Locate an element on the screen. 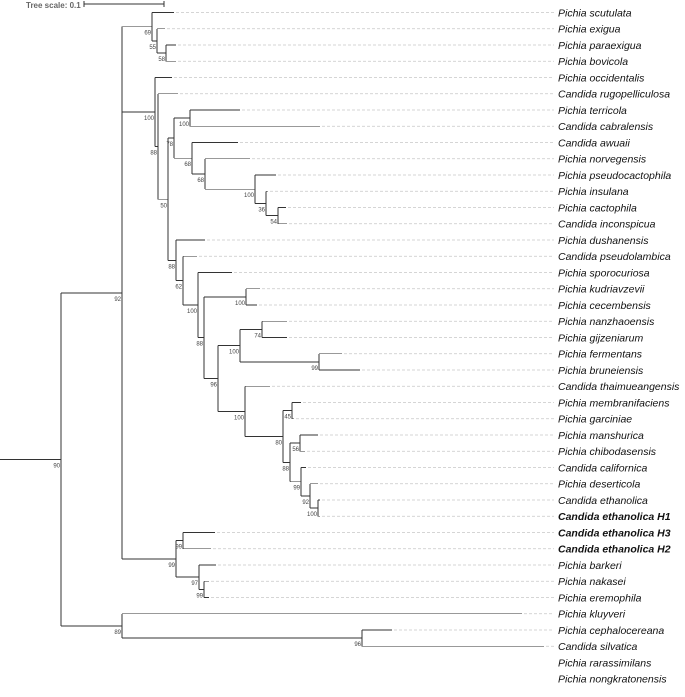  taxon-label: Pichia exigua is located at coordinates (589, 30).